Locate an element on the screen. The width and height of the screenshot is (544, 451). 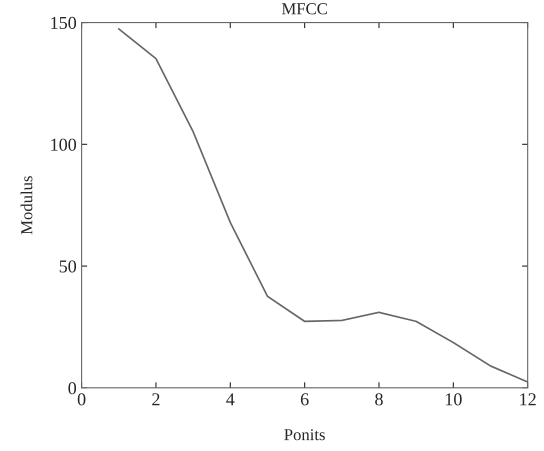
x-tick-label: 12 is located at coordinates (528, 399).